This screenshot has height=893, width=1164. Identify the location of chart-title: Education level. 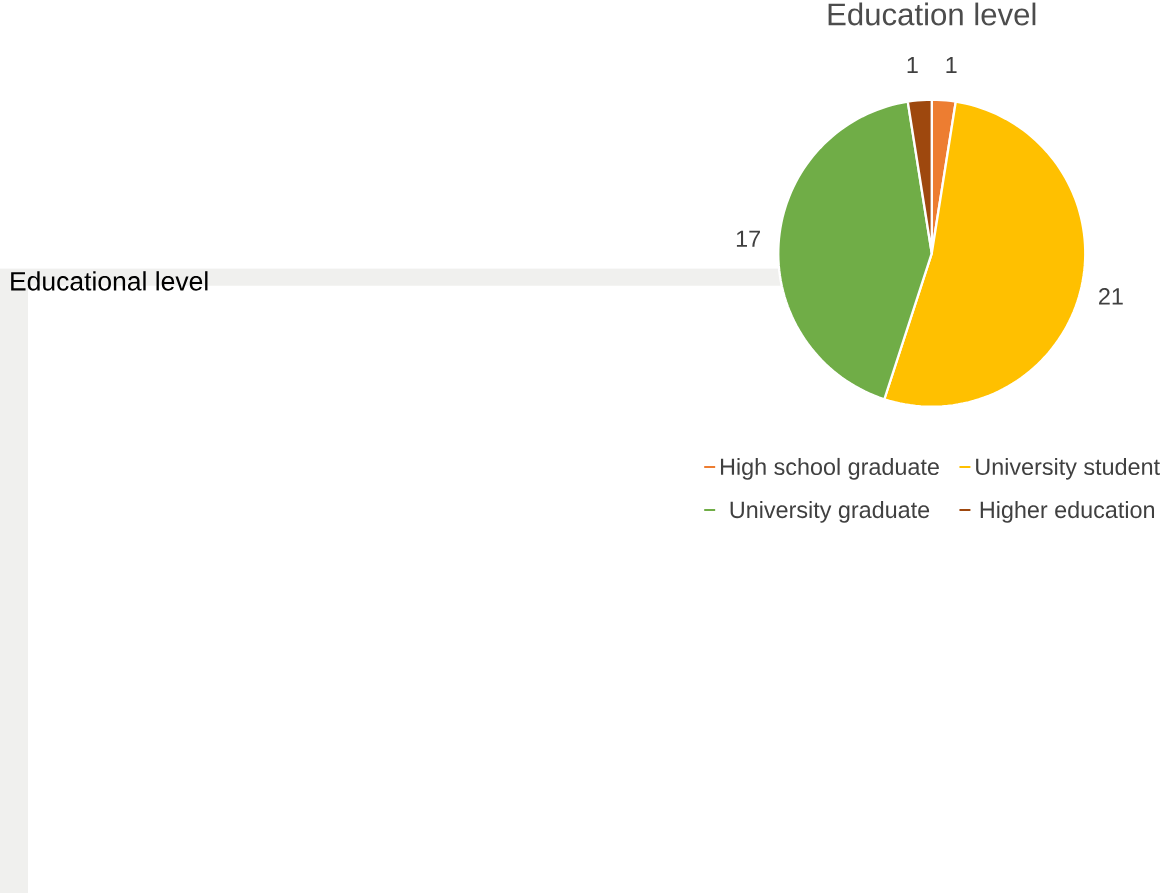
(932, 14).